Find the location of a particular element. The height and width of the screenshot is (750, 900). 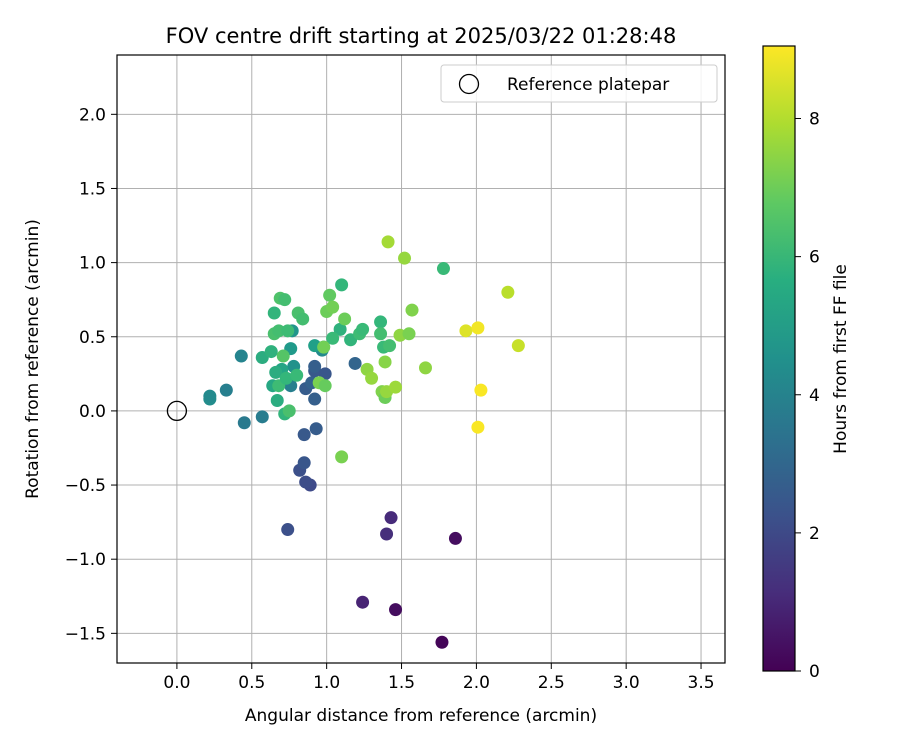

y-tick-label: −1.0 is located at coordinates (85, 560).